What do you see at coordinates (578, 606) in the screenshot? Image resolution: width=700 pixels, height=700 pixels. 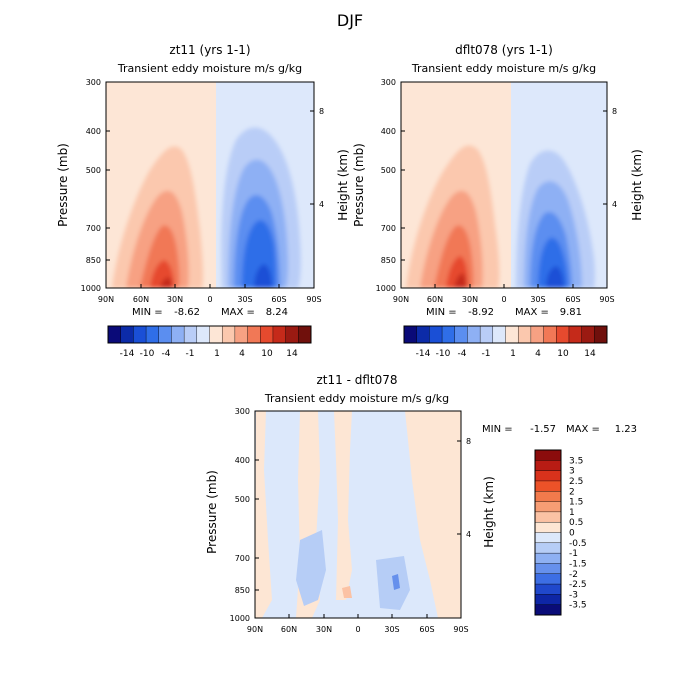 I see `colorbar-tick-label: -3.5` at bounding box center [578, 606].